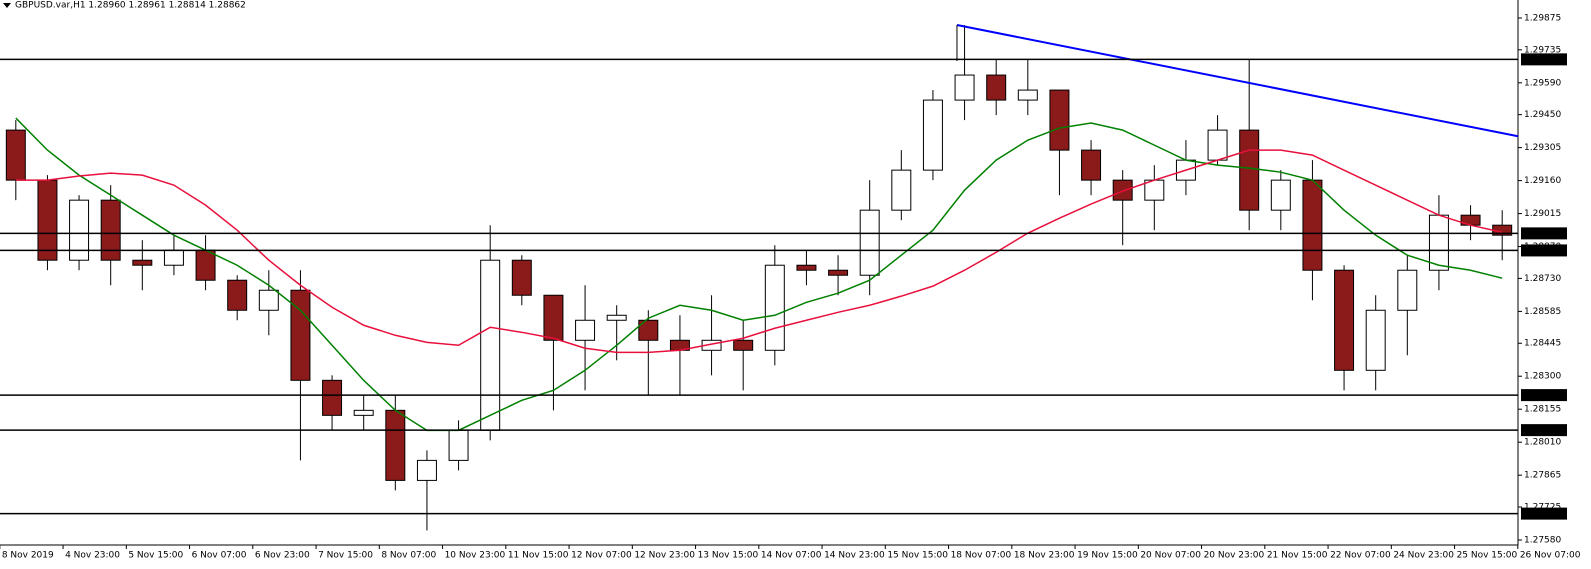 The image size is (1591, 569). Describe the element at coordinates (1542, 83) in the screenshot. I see `y-tick-label: 1.29590` at that location.